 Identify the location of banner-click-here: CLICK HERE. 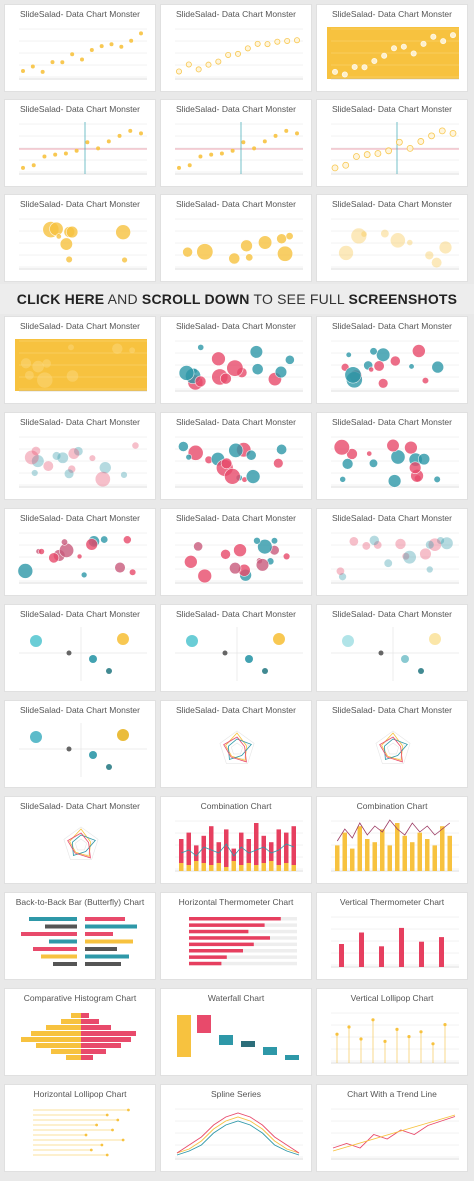
(60, 299).